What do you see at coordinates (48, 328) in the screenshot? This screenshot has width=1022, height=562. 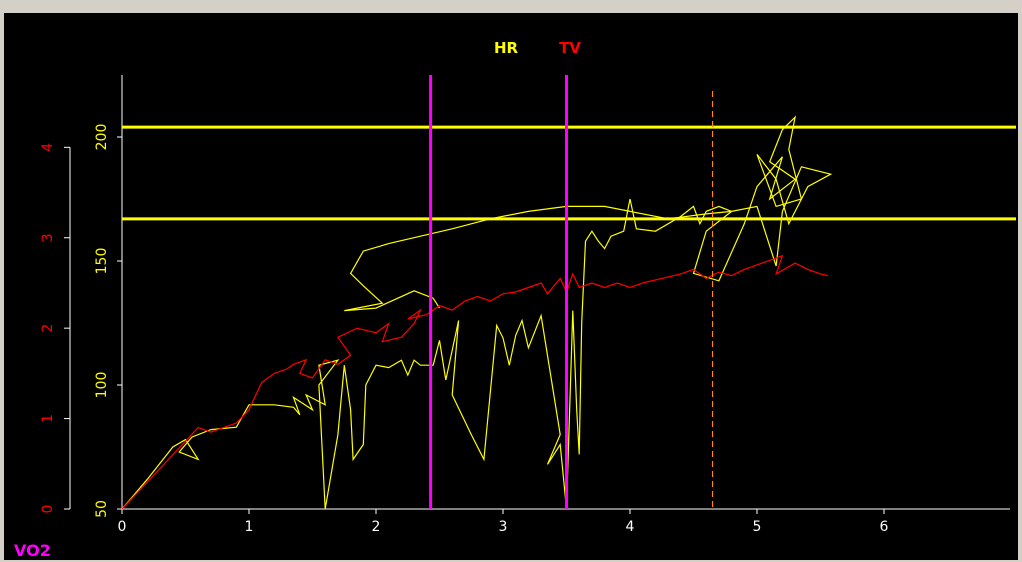 I see `tv-tick-label: 2` at bounding box center [48, 328].